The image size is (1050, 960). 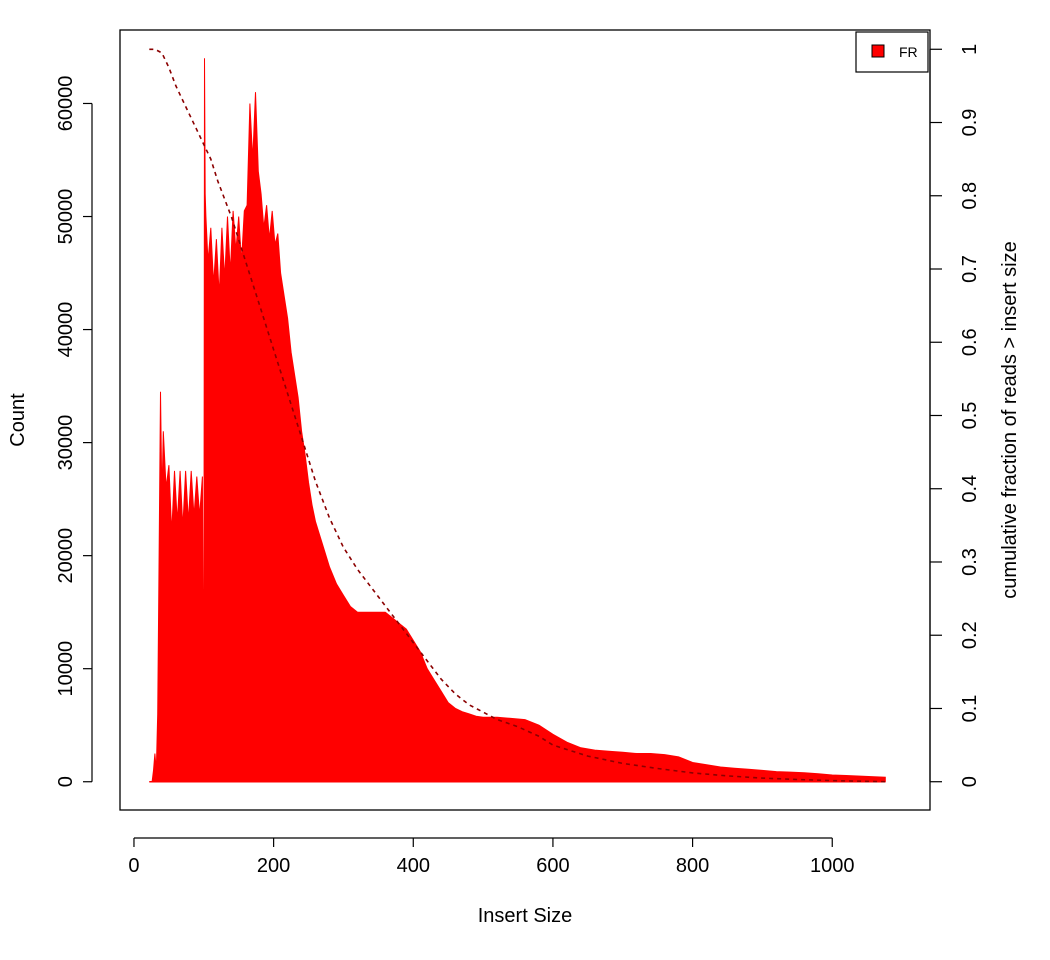 I want to click on x-tick-label: 600, so click(x=552, y=866).